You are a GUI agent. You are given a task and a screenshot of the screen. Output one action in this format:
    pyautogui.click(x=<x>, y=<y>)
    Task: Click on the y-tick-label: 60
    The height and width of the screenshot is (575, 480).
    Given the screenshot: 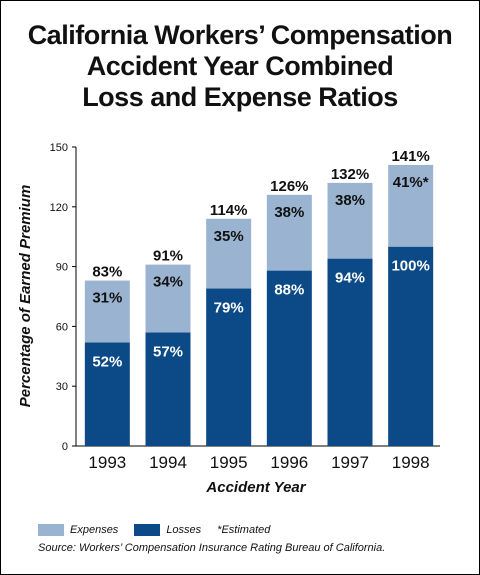 What is the action you would take?
    pyautogui.click(x=62, y=327)
    